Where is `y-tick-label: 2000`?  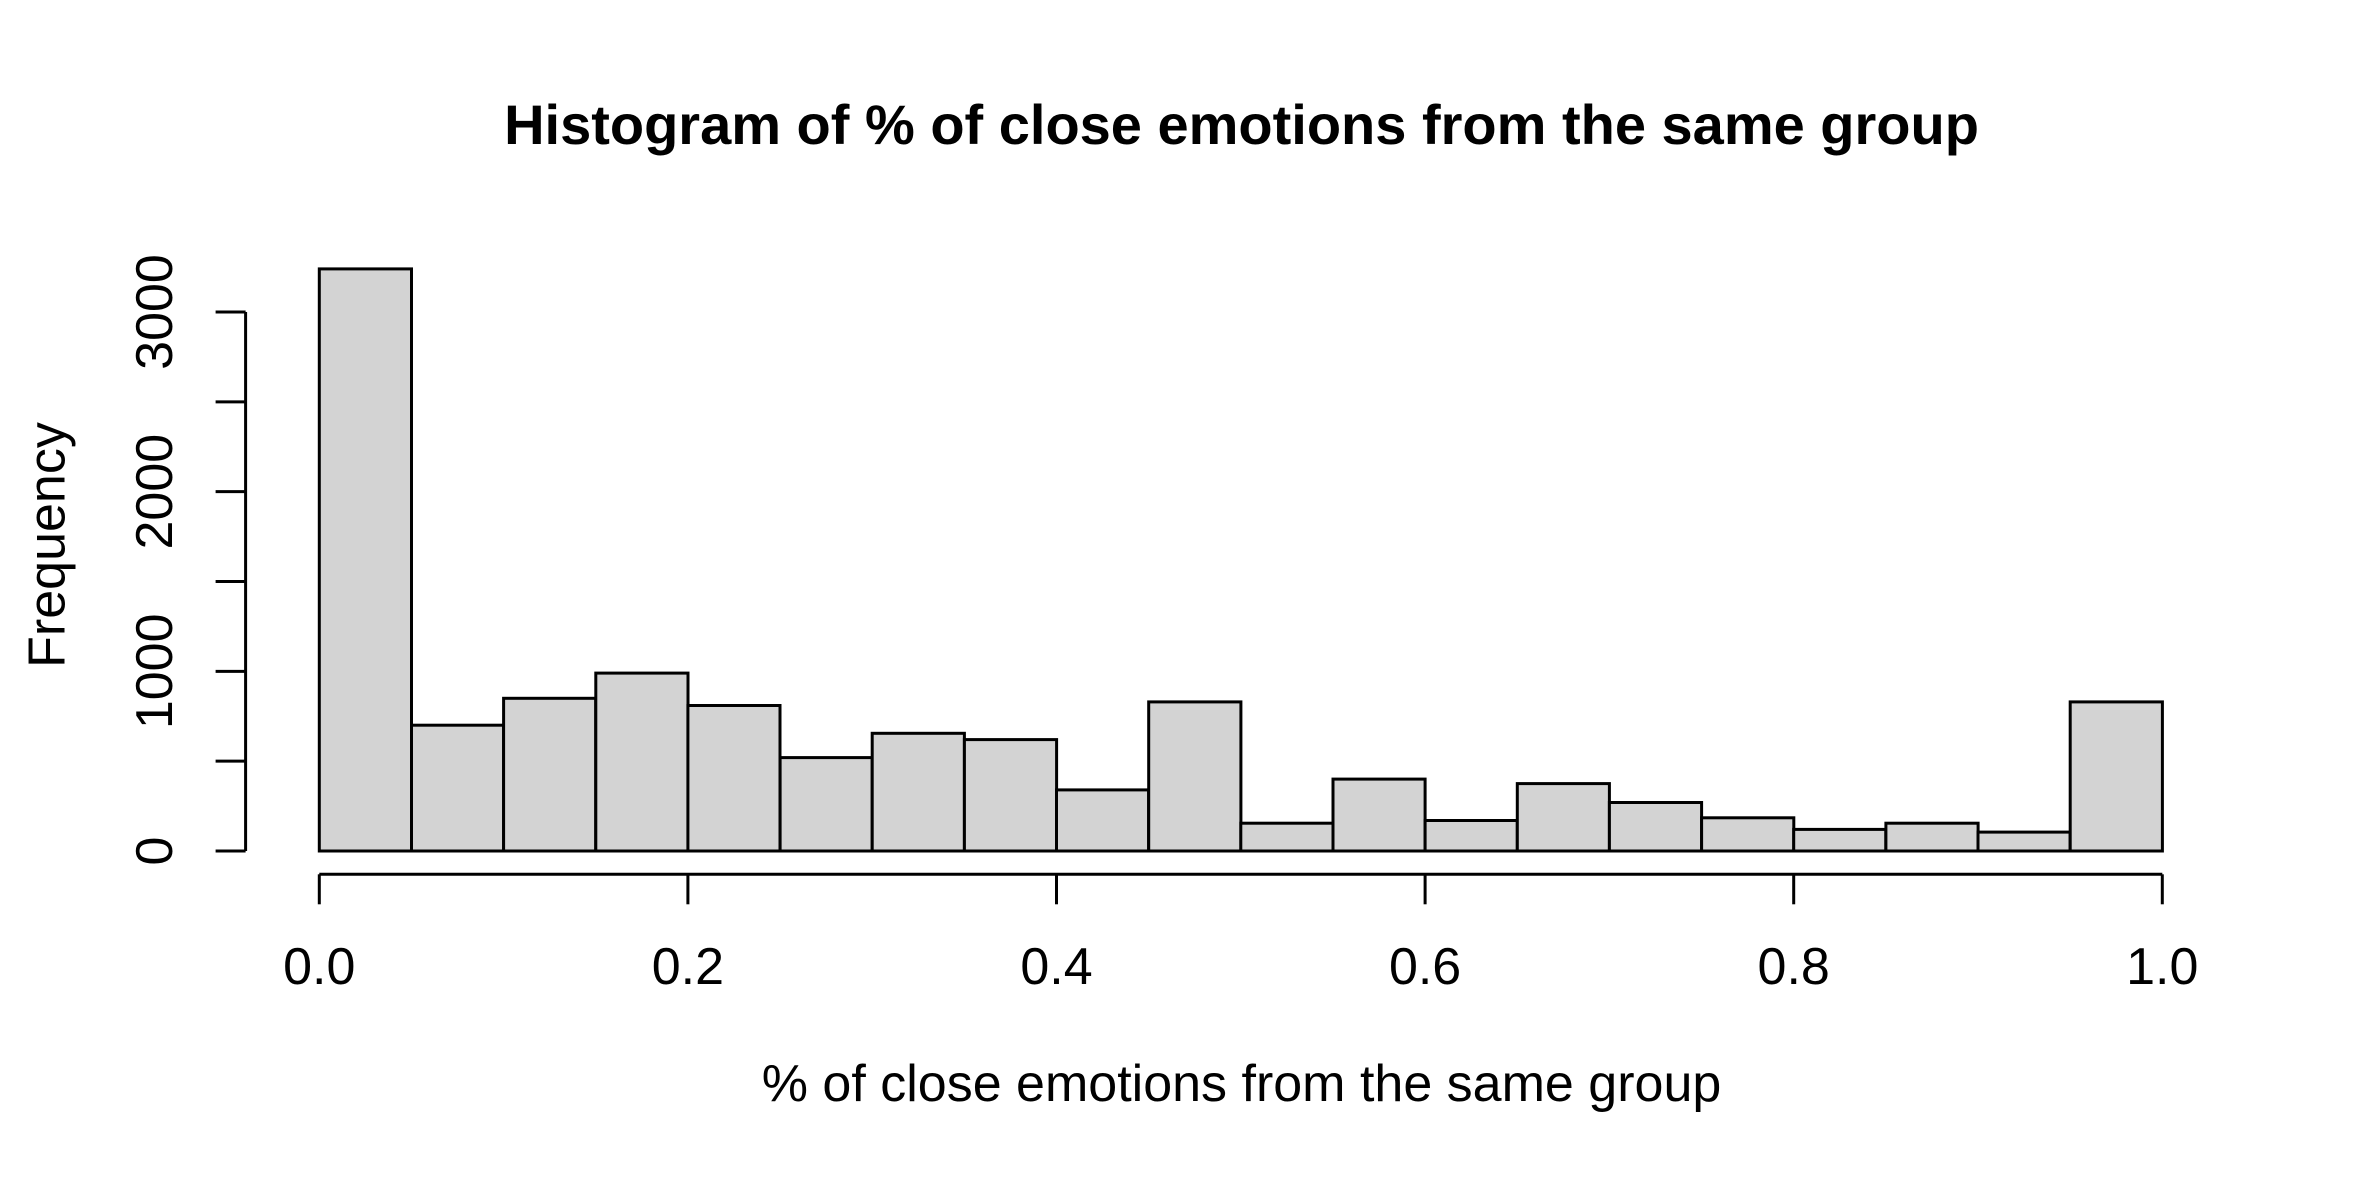 y-tick-label: 2000 is located at coordinates (155, 492).